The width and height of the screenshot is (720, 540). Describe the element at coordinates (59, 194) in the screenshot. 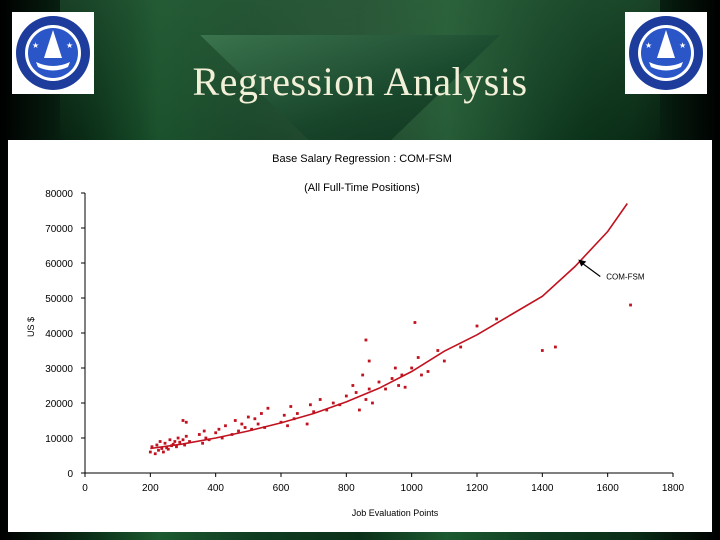

I see `y-tick-label: 80000` at that location.